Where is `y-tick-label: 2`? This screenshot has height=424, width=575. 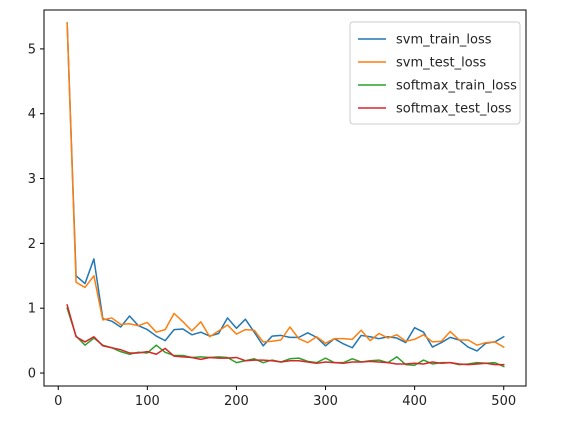 y-tick-label: 2 is located at coordinates (32, 244).